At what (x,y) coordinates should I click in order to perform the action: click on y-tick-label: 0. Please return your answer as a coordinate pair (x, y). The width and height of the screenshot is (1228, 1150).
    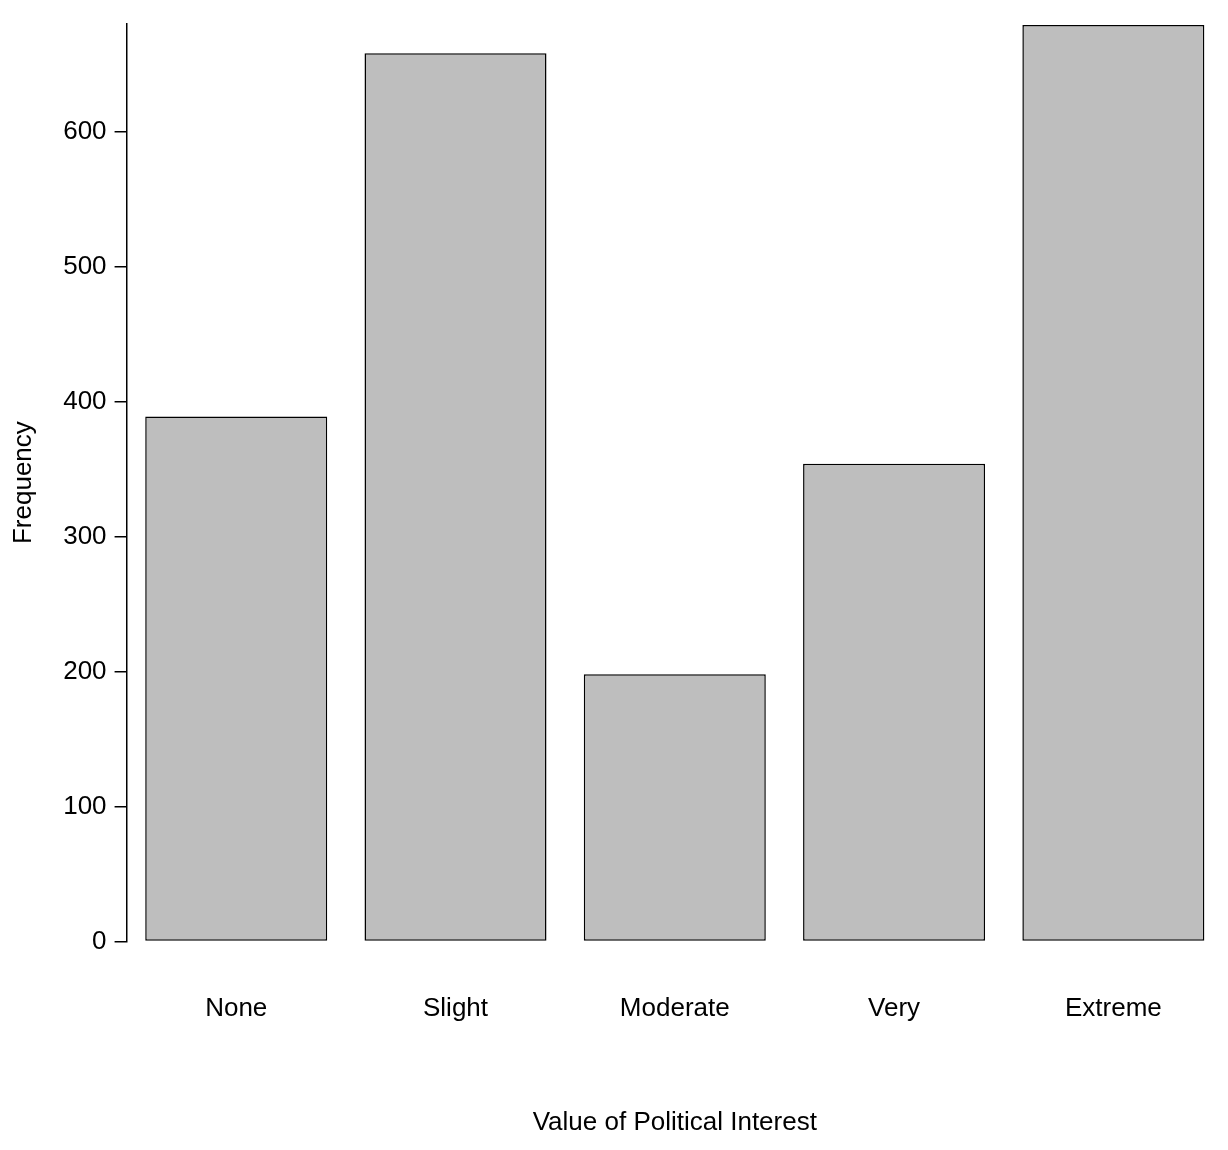
    Looking at the image, I should click on (99, 939).